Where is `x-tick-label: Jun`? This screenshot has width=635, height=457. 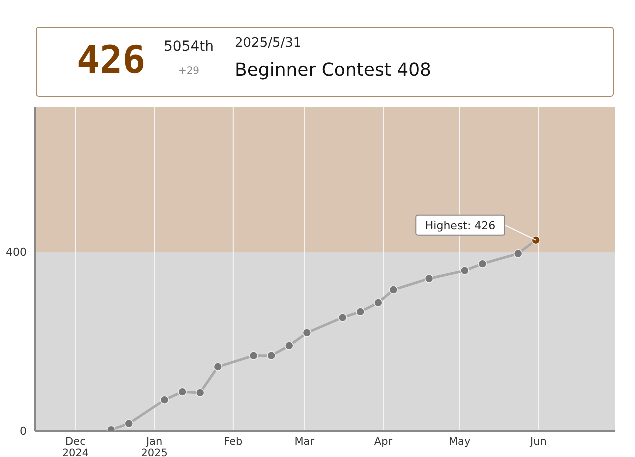 x-tick-label: Jun is located at coordinates (538, 442).